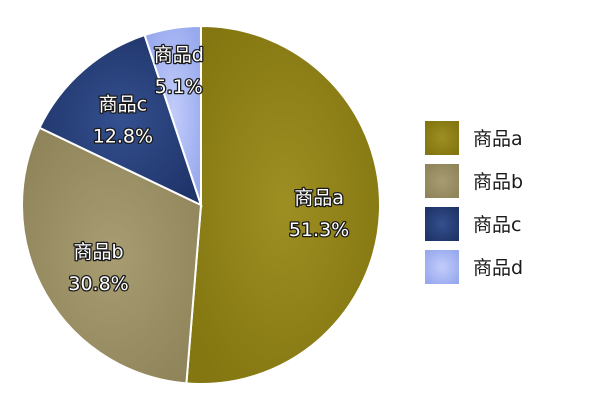  I want to click on legend-label-1: 商品b, so click(498, 182).